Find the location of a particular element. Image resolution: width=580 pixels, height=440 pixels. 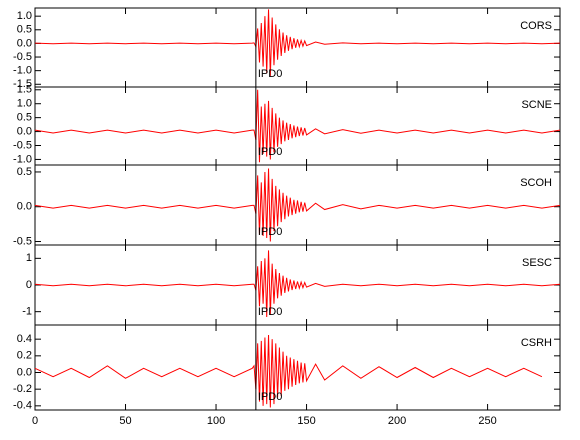

y-tick-label: 1.5 is located at coordinates (24, 90).